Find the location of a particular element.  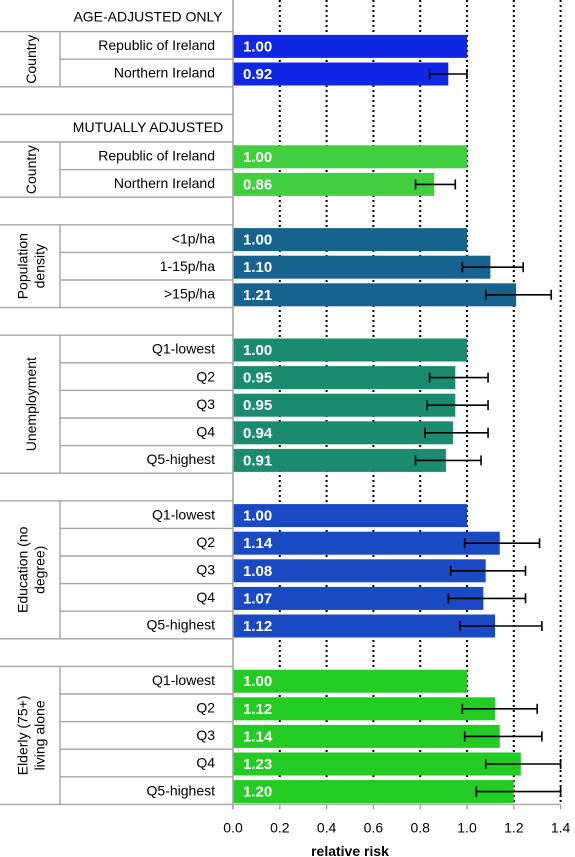

data-label: 0.91 is located at coordinates (257, 460).